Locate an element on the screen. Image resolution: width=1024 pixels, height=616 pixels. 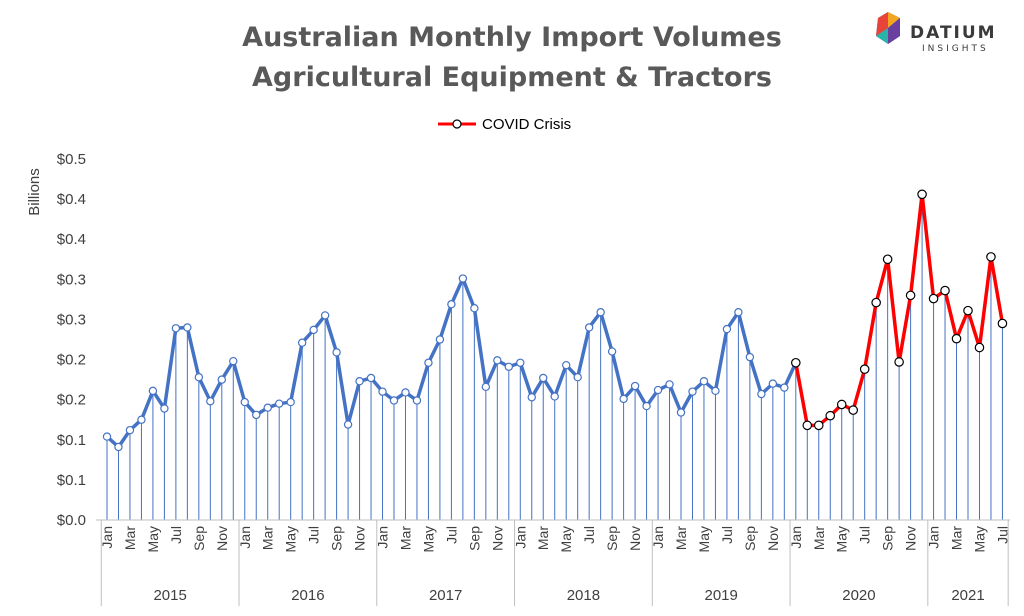
datium-logo: DATIUM INSIGHTS is located at coordinates (936, 33).